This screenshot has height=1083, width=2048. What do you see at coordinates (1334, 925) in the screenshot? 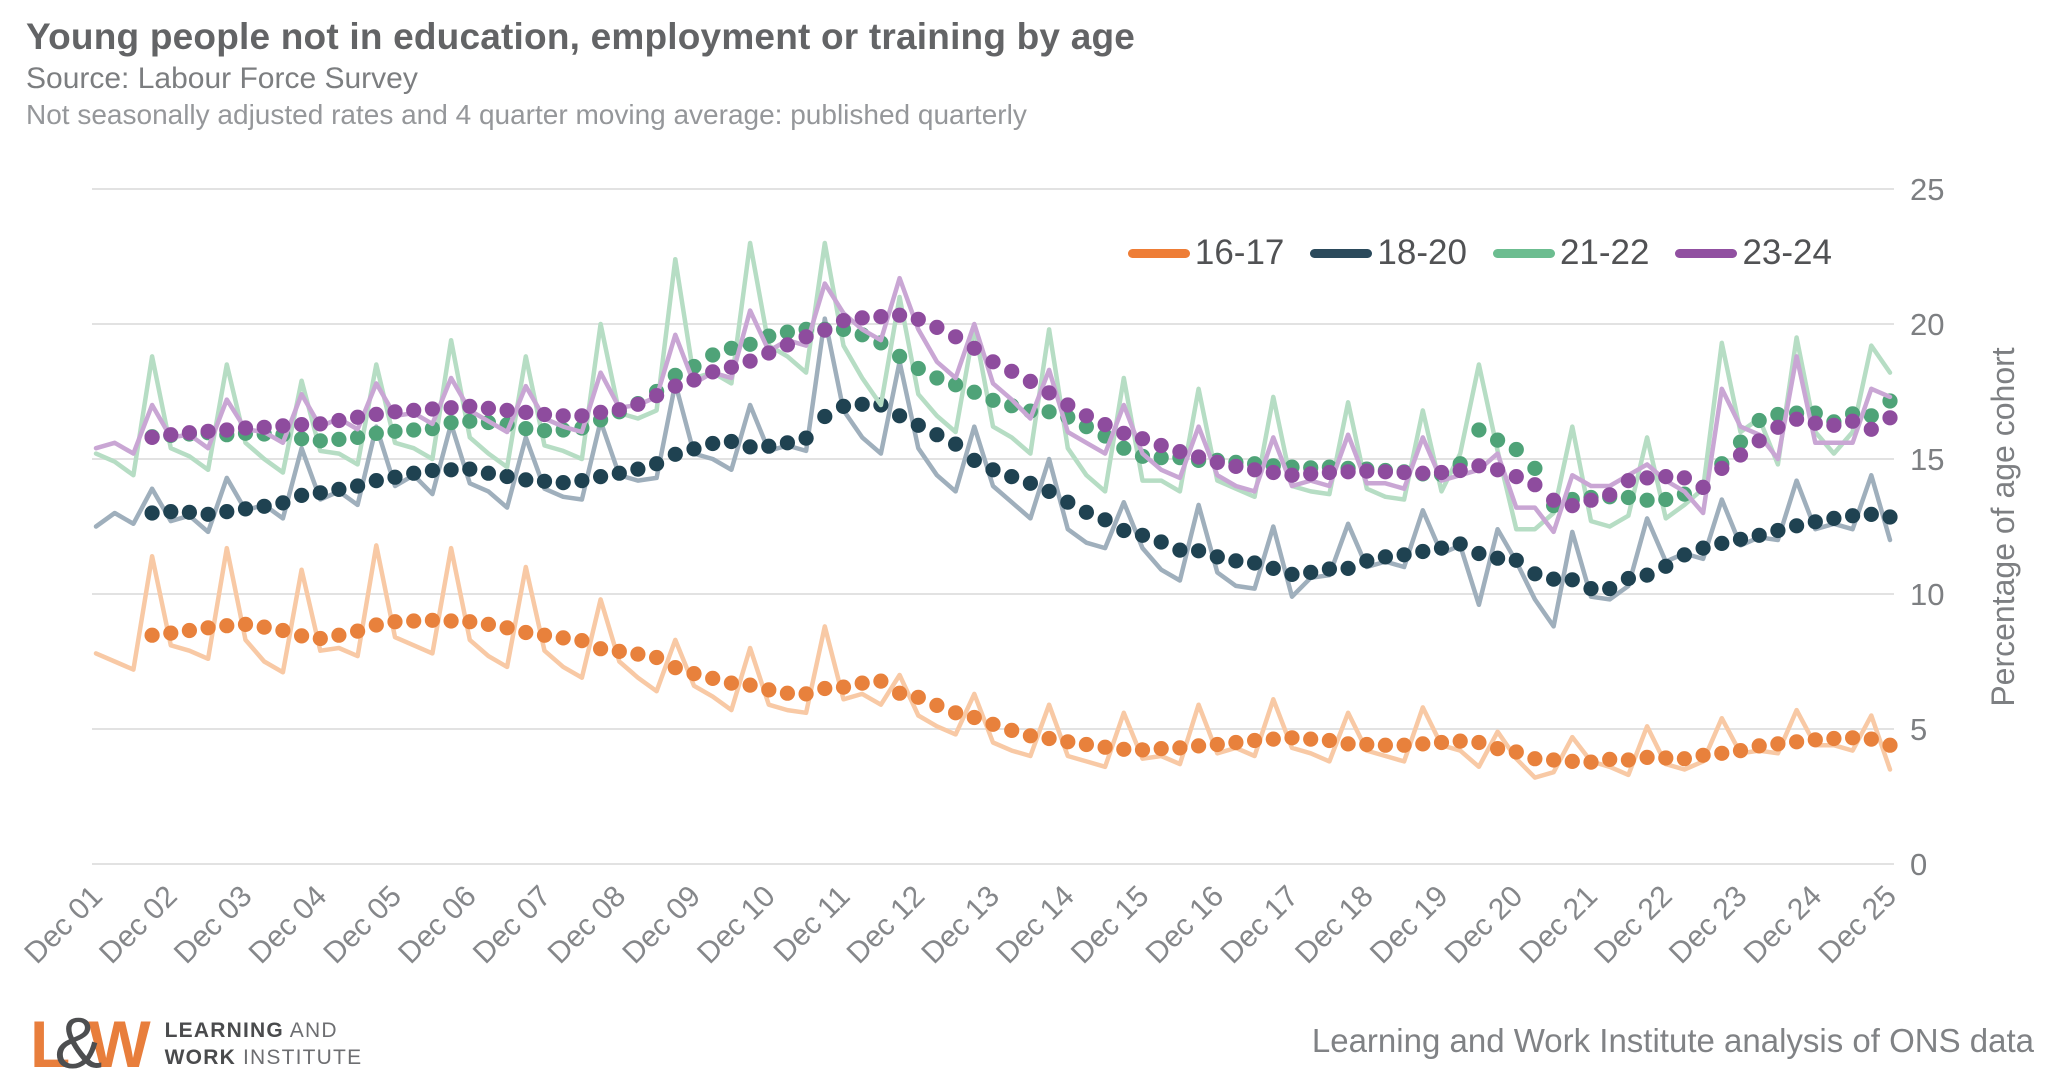
I see `x-tick-Dec-18: Dec 18` at bounding box center [1334, 925].